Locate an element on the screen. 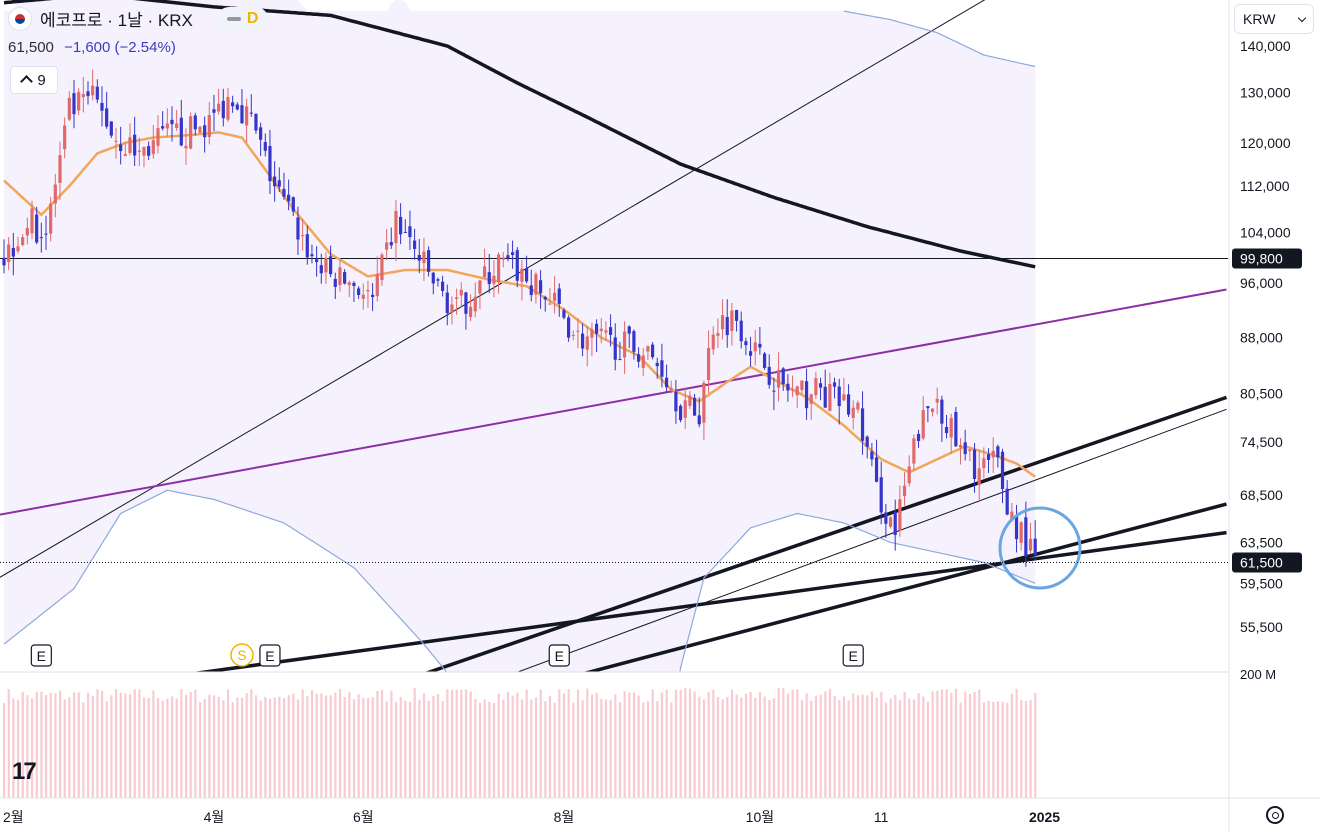 The height and width of the screenshot is (831, 1320). thick-trend-line is located at coordinates (709, 602).